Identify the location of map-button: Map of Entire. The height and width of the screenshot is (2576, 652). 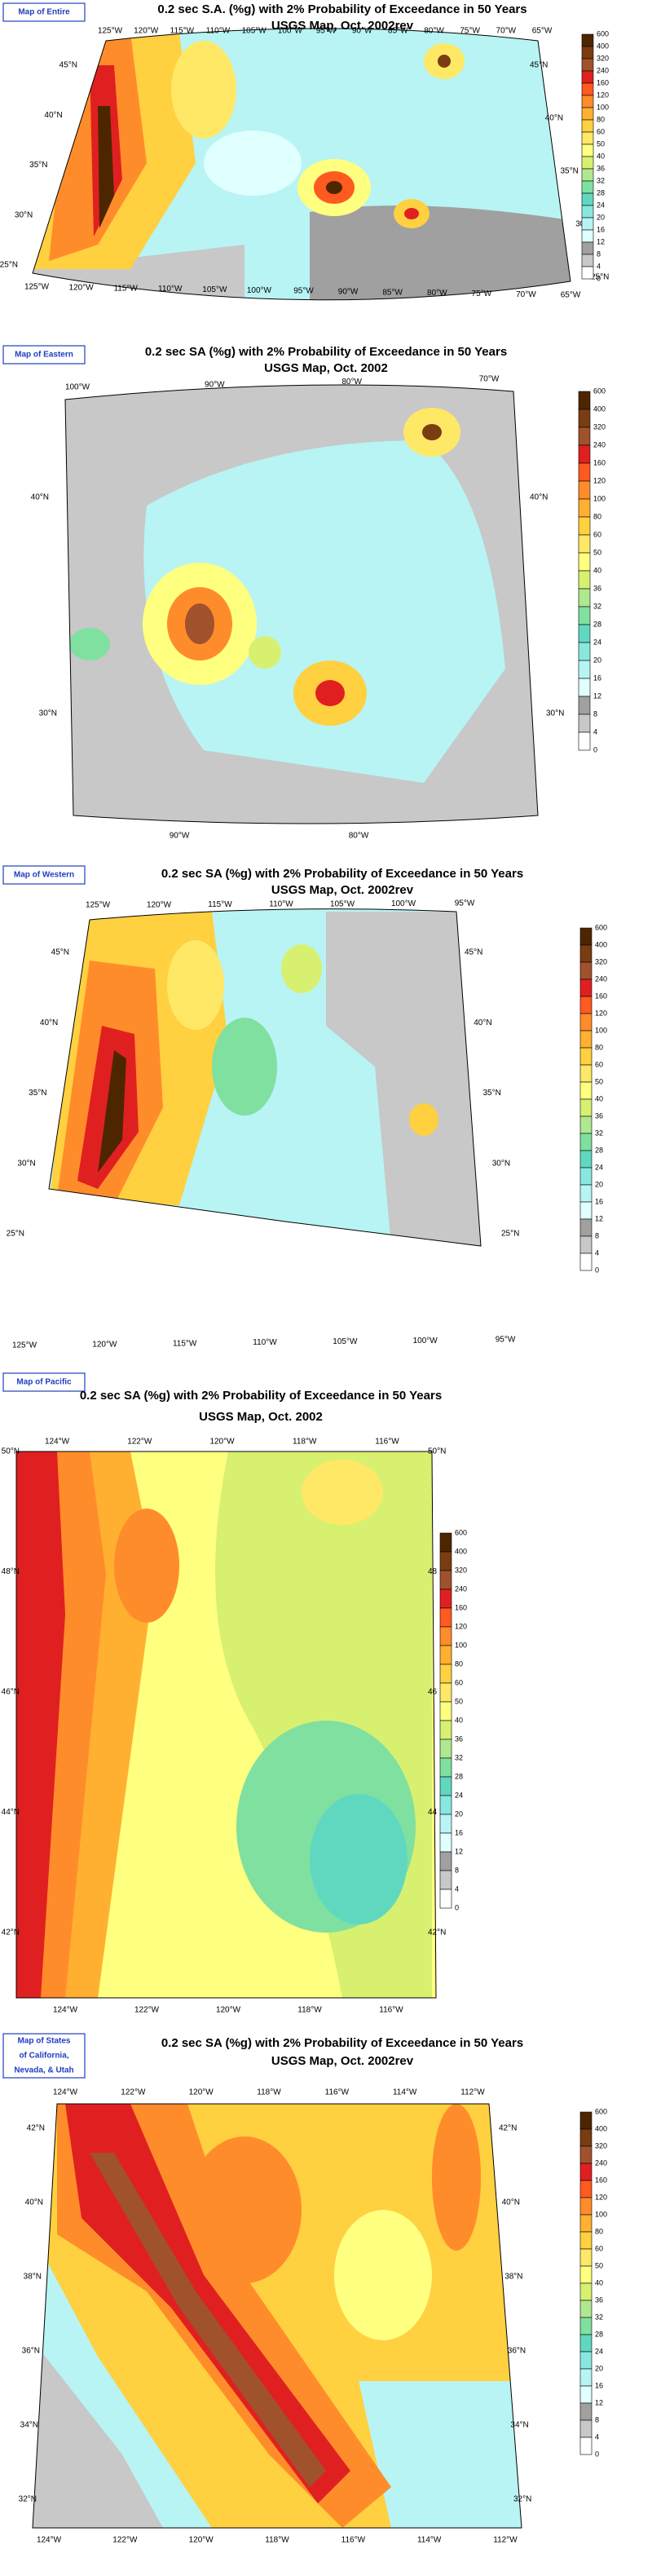
(44, 12).